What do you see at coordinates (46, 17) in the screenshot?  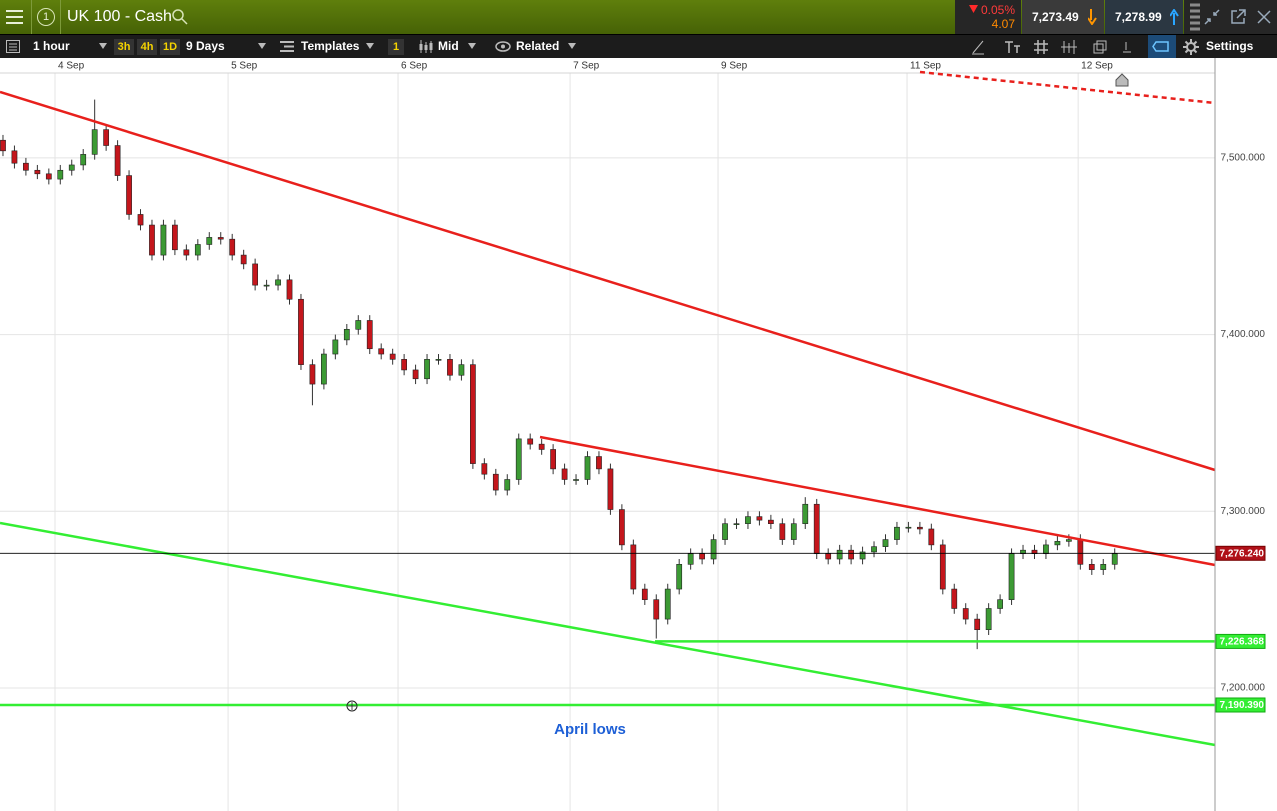 I see `badge: 1` at bounding box center [46, 17].